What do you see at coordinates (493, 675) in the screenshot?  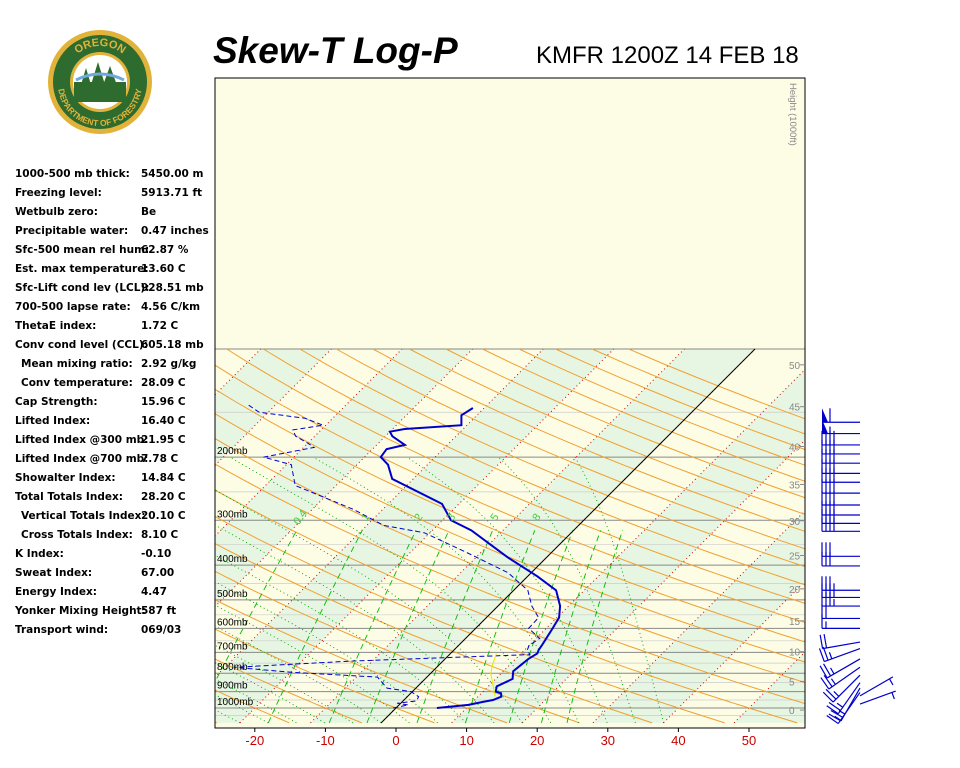 I see `parcel-profile-line` at bounding box center [493, 675].